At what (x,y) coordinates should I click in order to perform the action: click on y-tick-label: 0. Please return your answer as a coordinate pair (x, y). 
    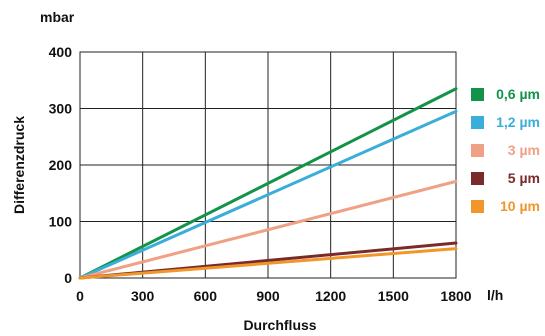
    Looking at the image, I should click on (68, 278).